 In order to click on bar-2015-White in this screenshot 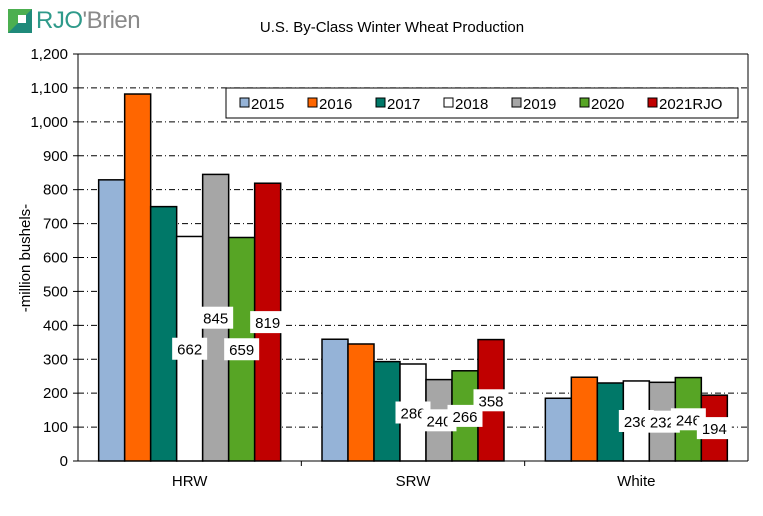, I will do `click(558, 429)`.